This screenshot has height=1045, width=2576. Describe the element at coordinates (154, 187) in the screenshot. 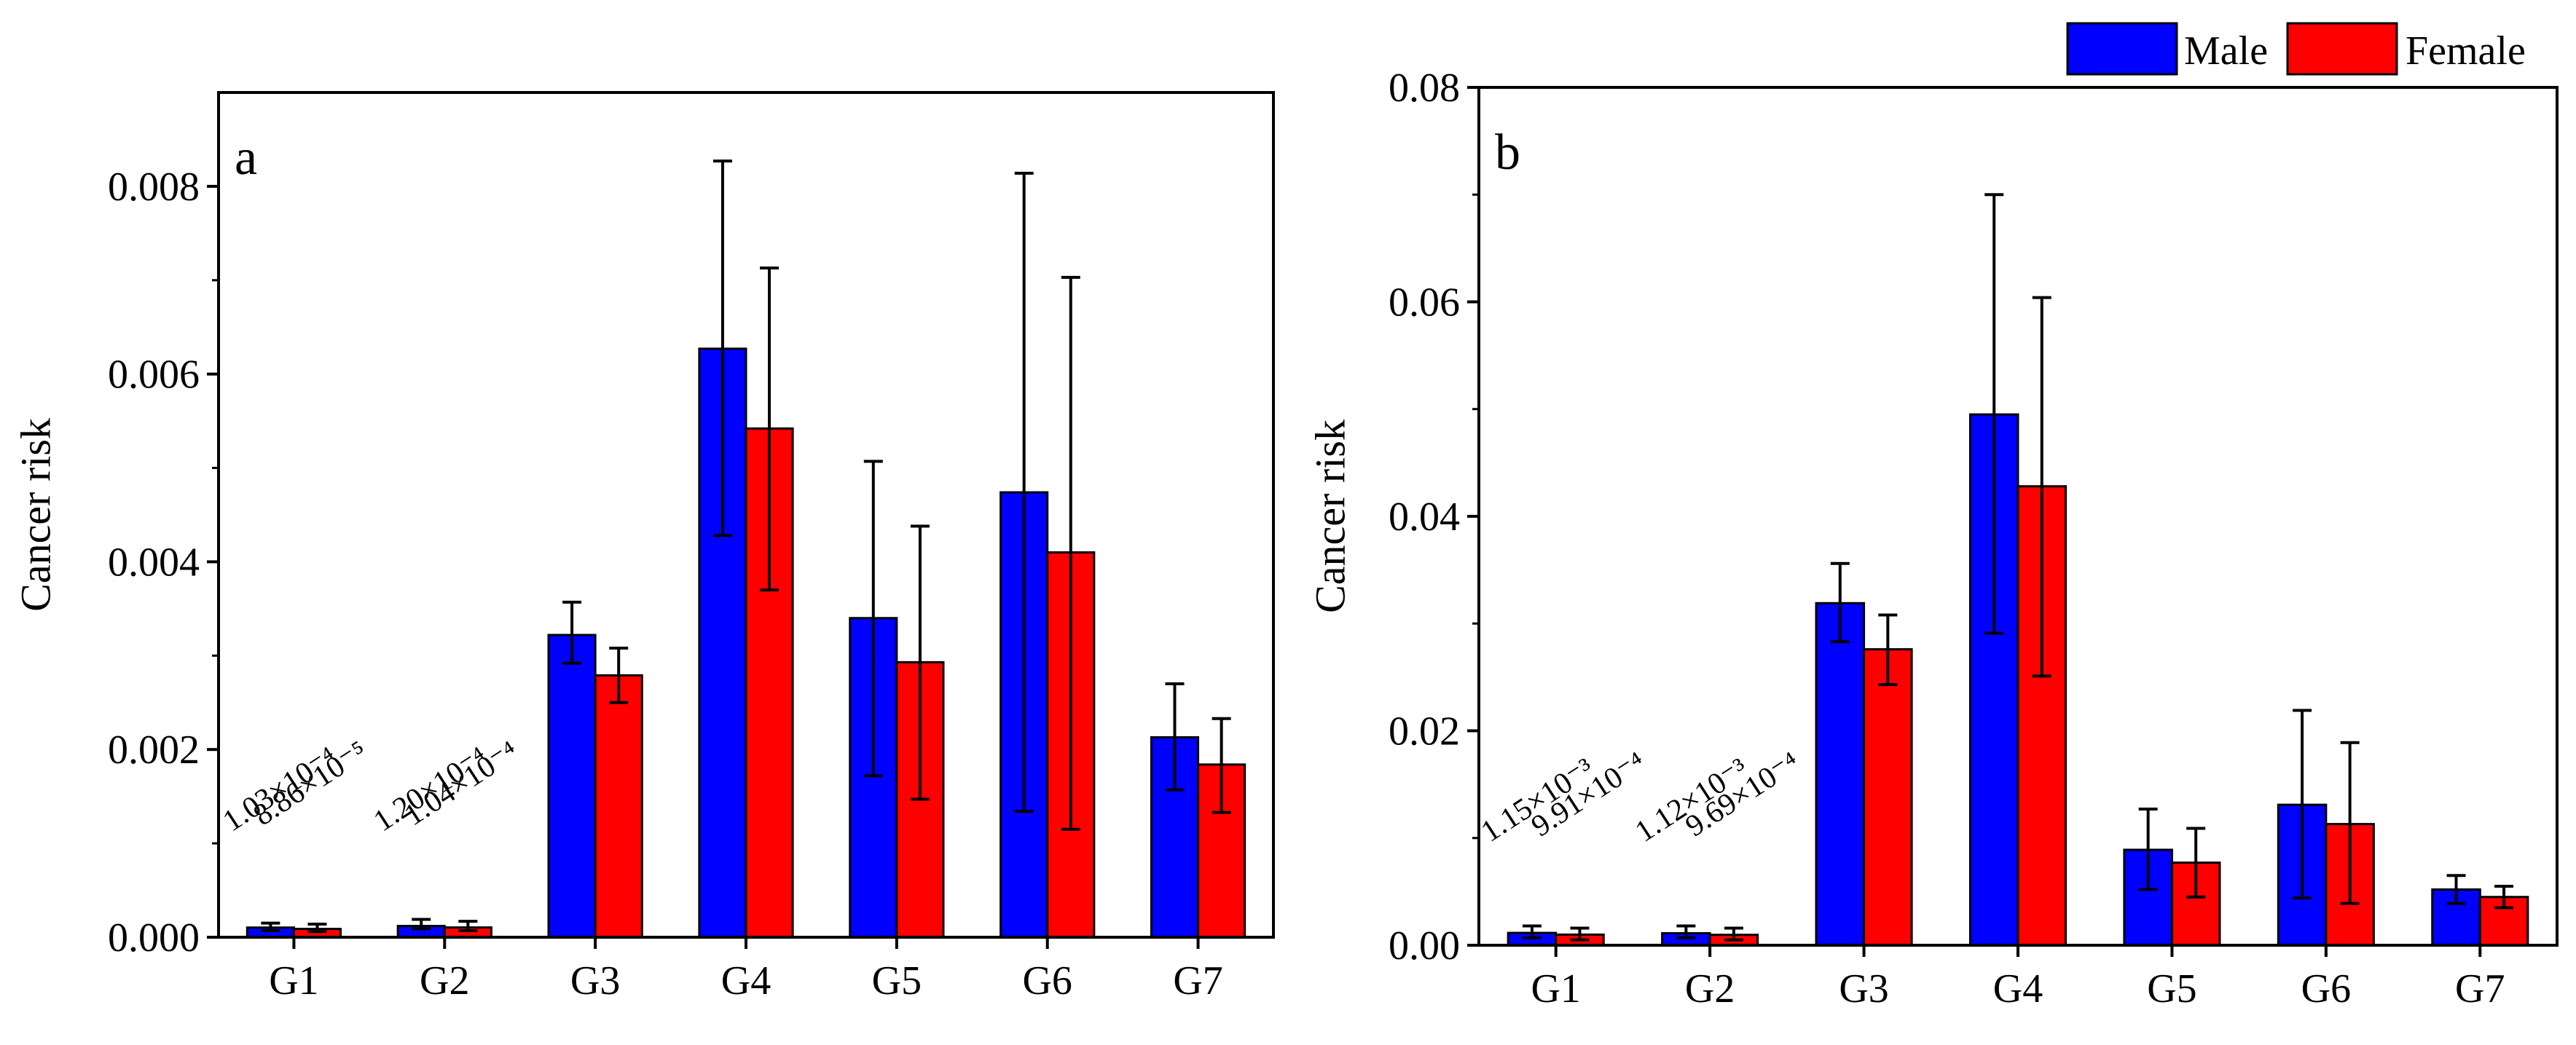

I see `y-tick-label: 0.008` at that location.